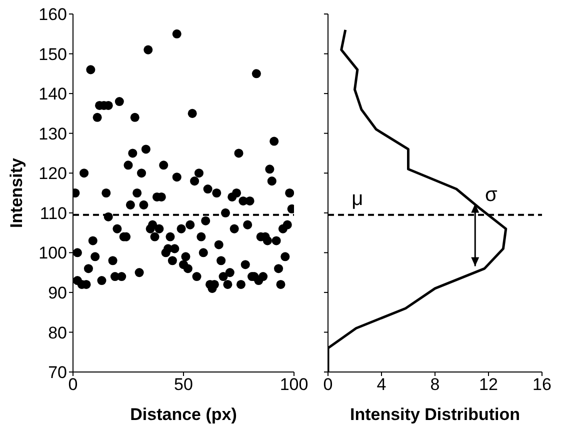 Image resolution: width=564 pixels, height=426 pixels. I want to click on y-tick-label: 160, so click(52, 14).